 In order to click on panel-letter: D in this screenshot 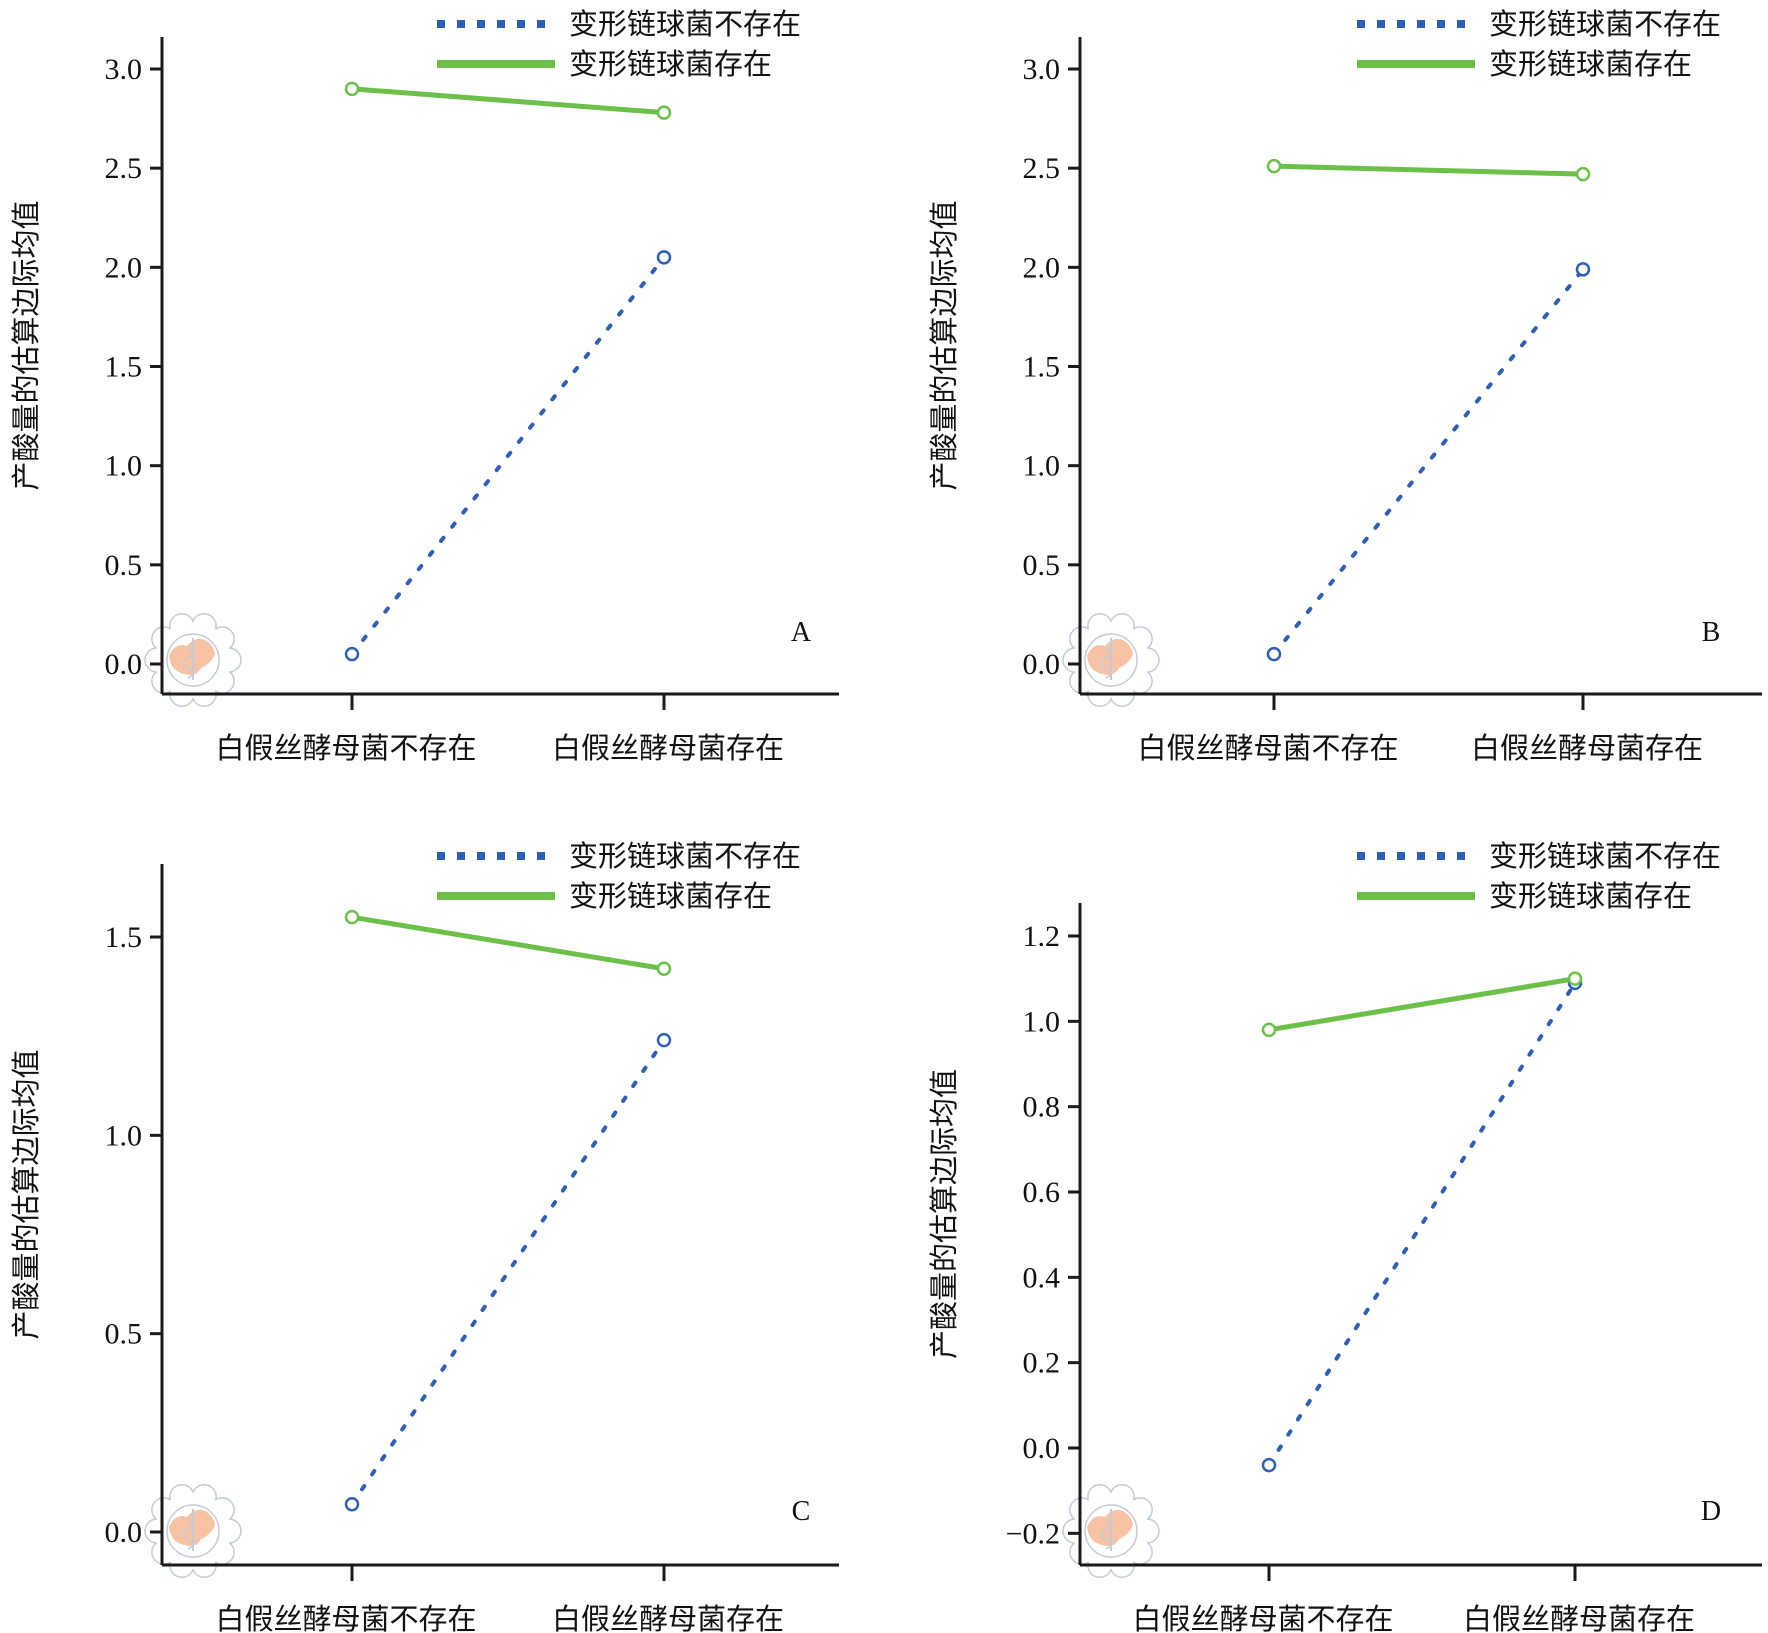, I will do `click(1711, 1511)`.